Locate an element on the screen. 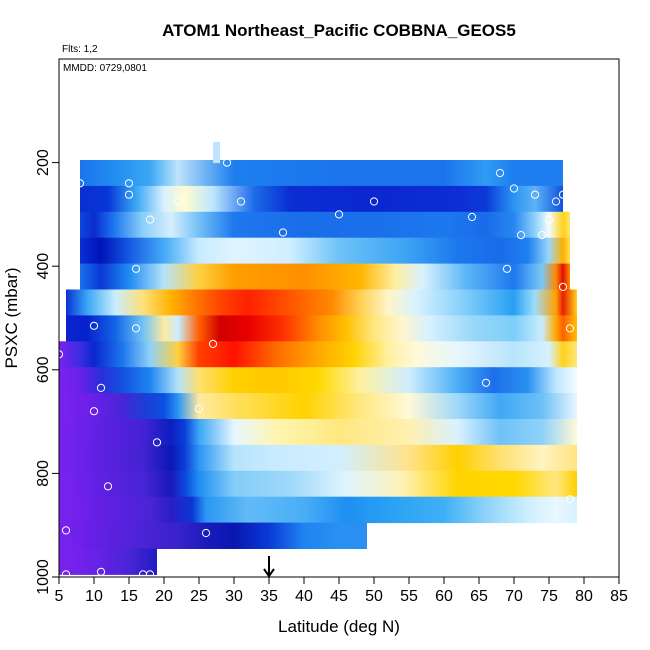 The width and height of the screenshot is (650, 650). x-axis: 5 10 15 20 25 30 35 40 45 50 55 60 65 70 75 80 85 is located at coordinates (341, 590).